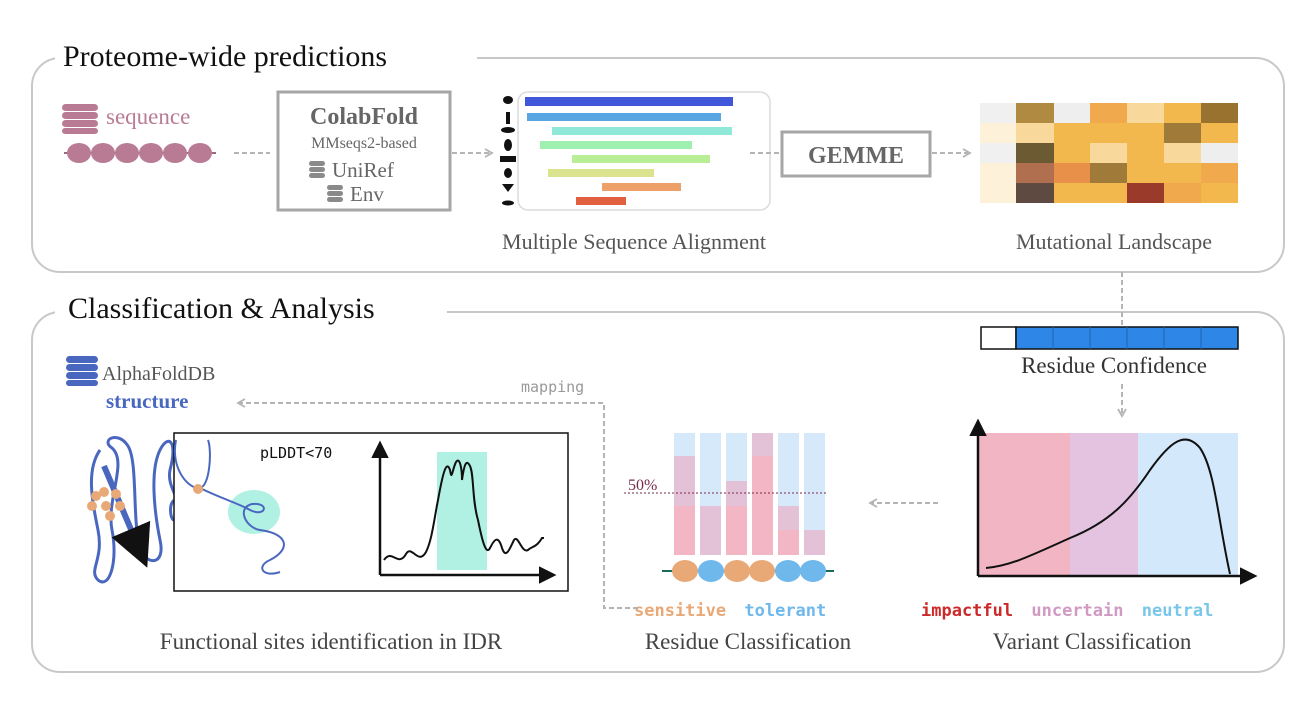 This screenshot has height=705, width=1316. What do you see at coordinates (225, 56) in the screenshot?
I see `top-panel-title: Proteome-wide predictions` at bounding box center [225, 56].